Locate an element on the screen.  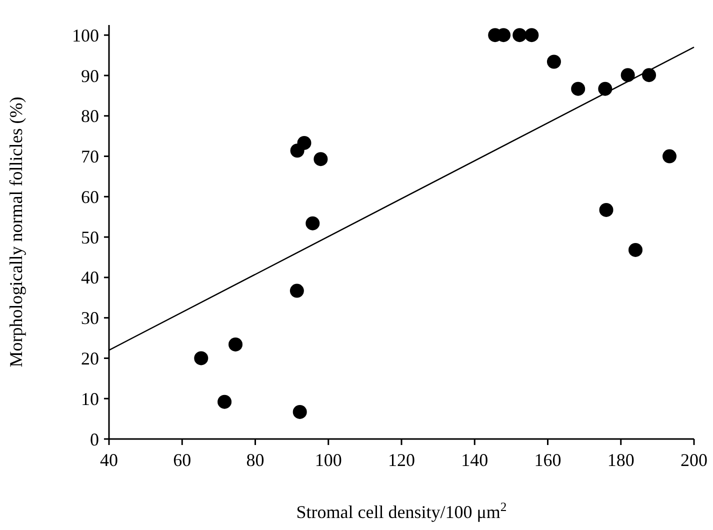
x-tick-label: 100 is located at coordinates (328, 460).